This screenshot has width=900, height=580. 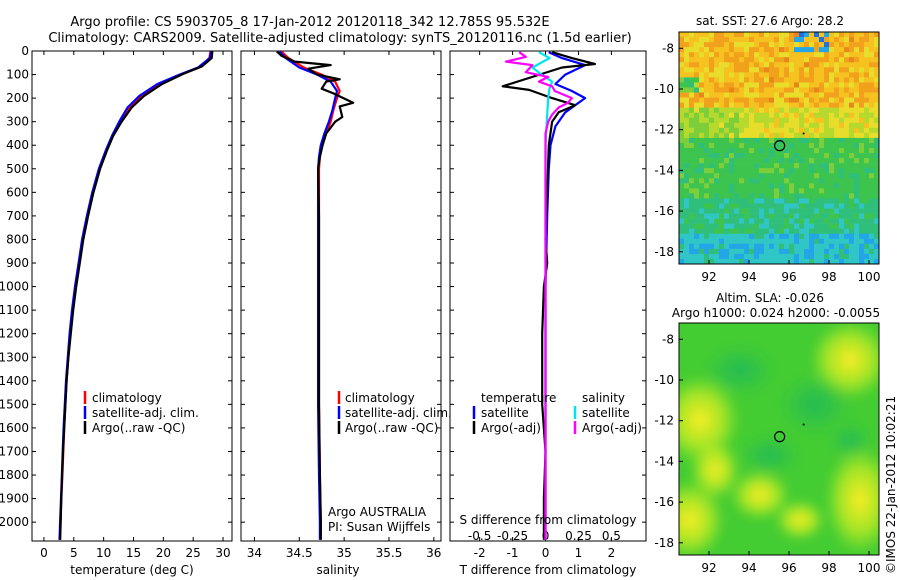 I want to click on float-owner-label: Argo AUSTRALIA, so click(x=377, y=512).